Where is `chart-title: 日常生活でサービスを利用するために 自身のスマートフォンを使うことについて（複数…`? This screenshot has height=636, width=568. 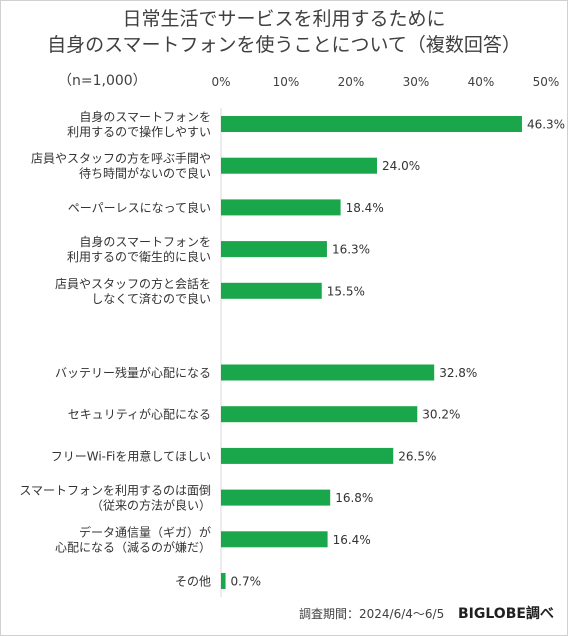 chart-title: 日常生活でサービスを利用するために 自身のスマートフォンを使うことについて（複数… is located at coordinates (284, 32).